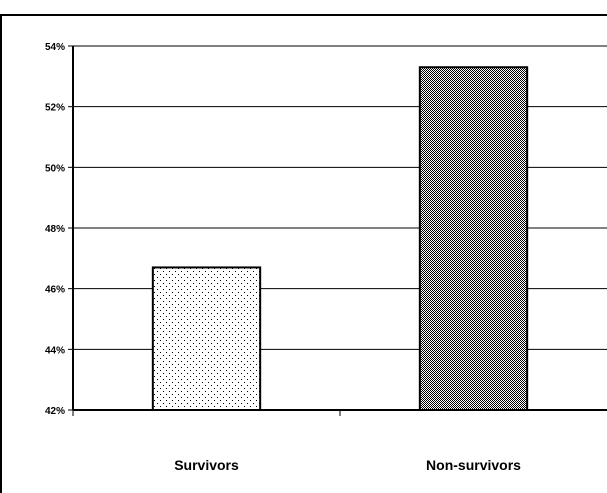 This screenshot has width=607, height=493. What do you see at coordinates (473, 238) in the screenshot?
I see `bar-non-survivors` at bounding box center [473, 238].